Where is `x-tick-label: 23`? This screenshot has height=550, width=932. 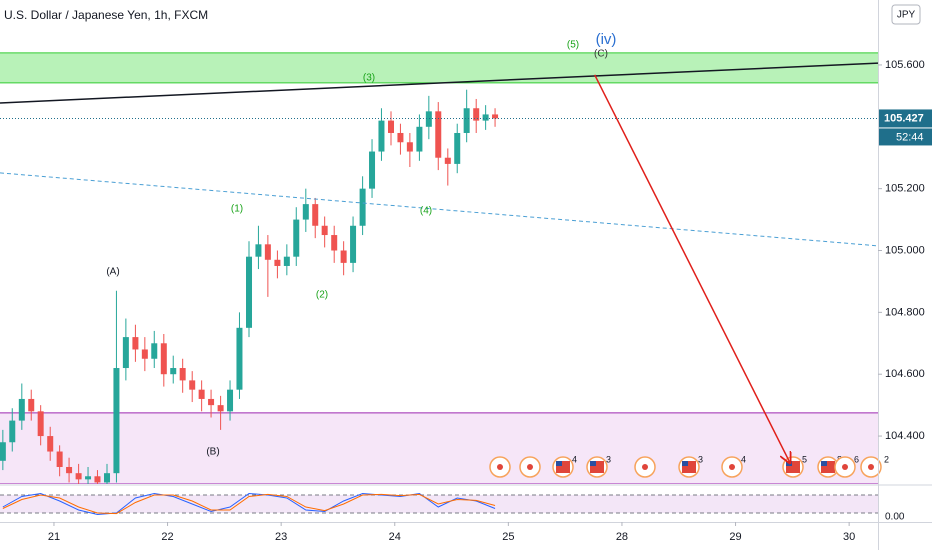
x-tick-label: 23 is located at coordinates (281, 537).